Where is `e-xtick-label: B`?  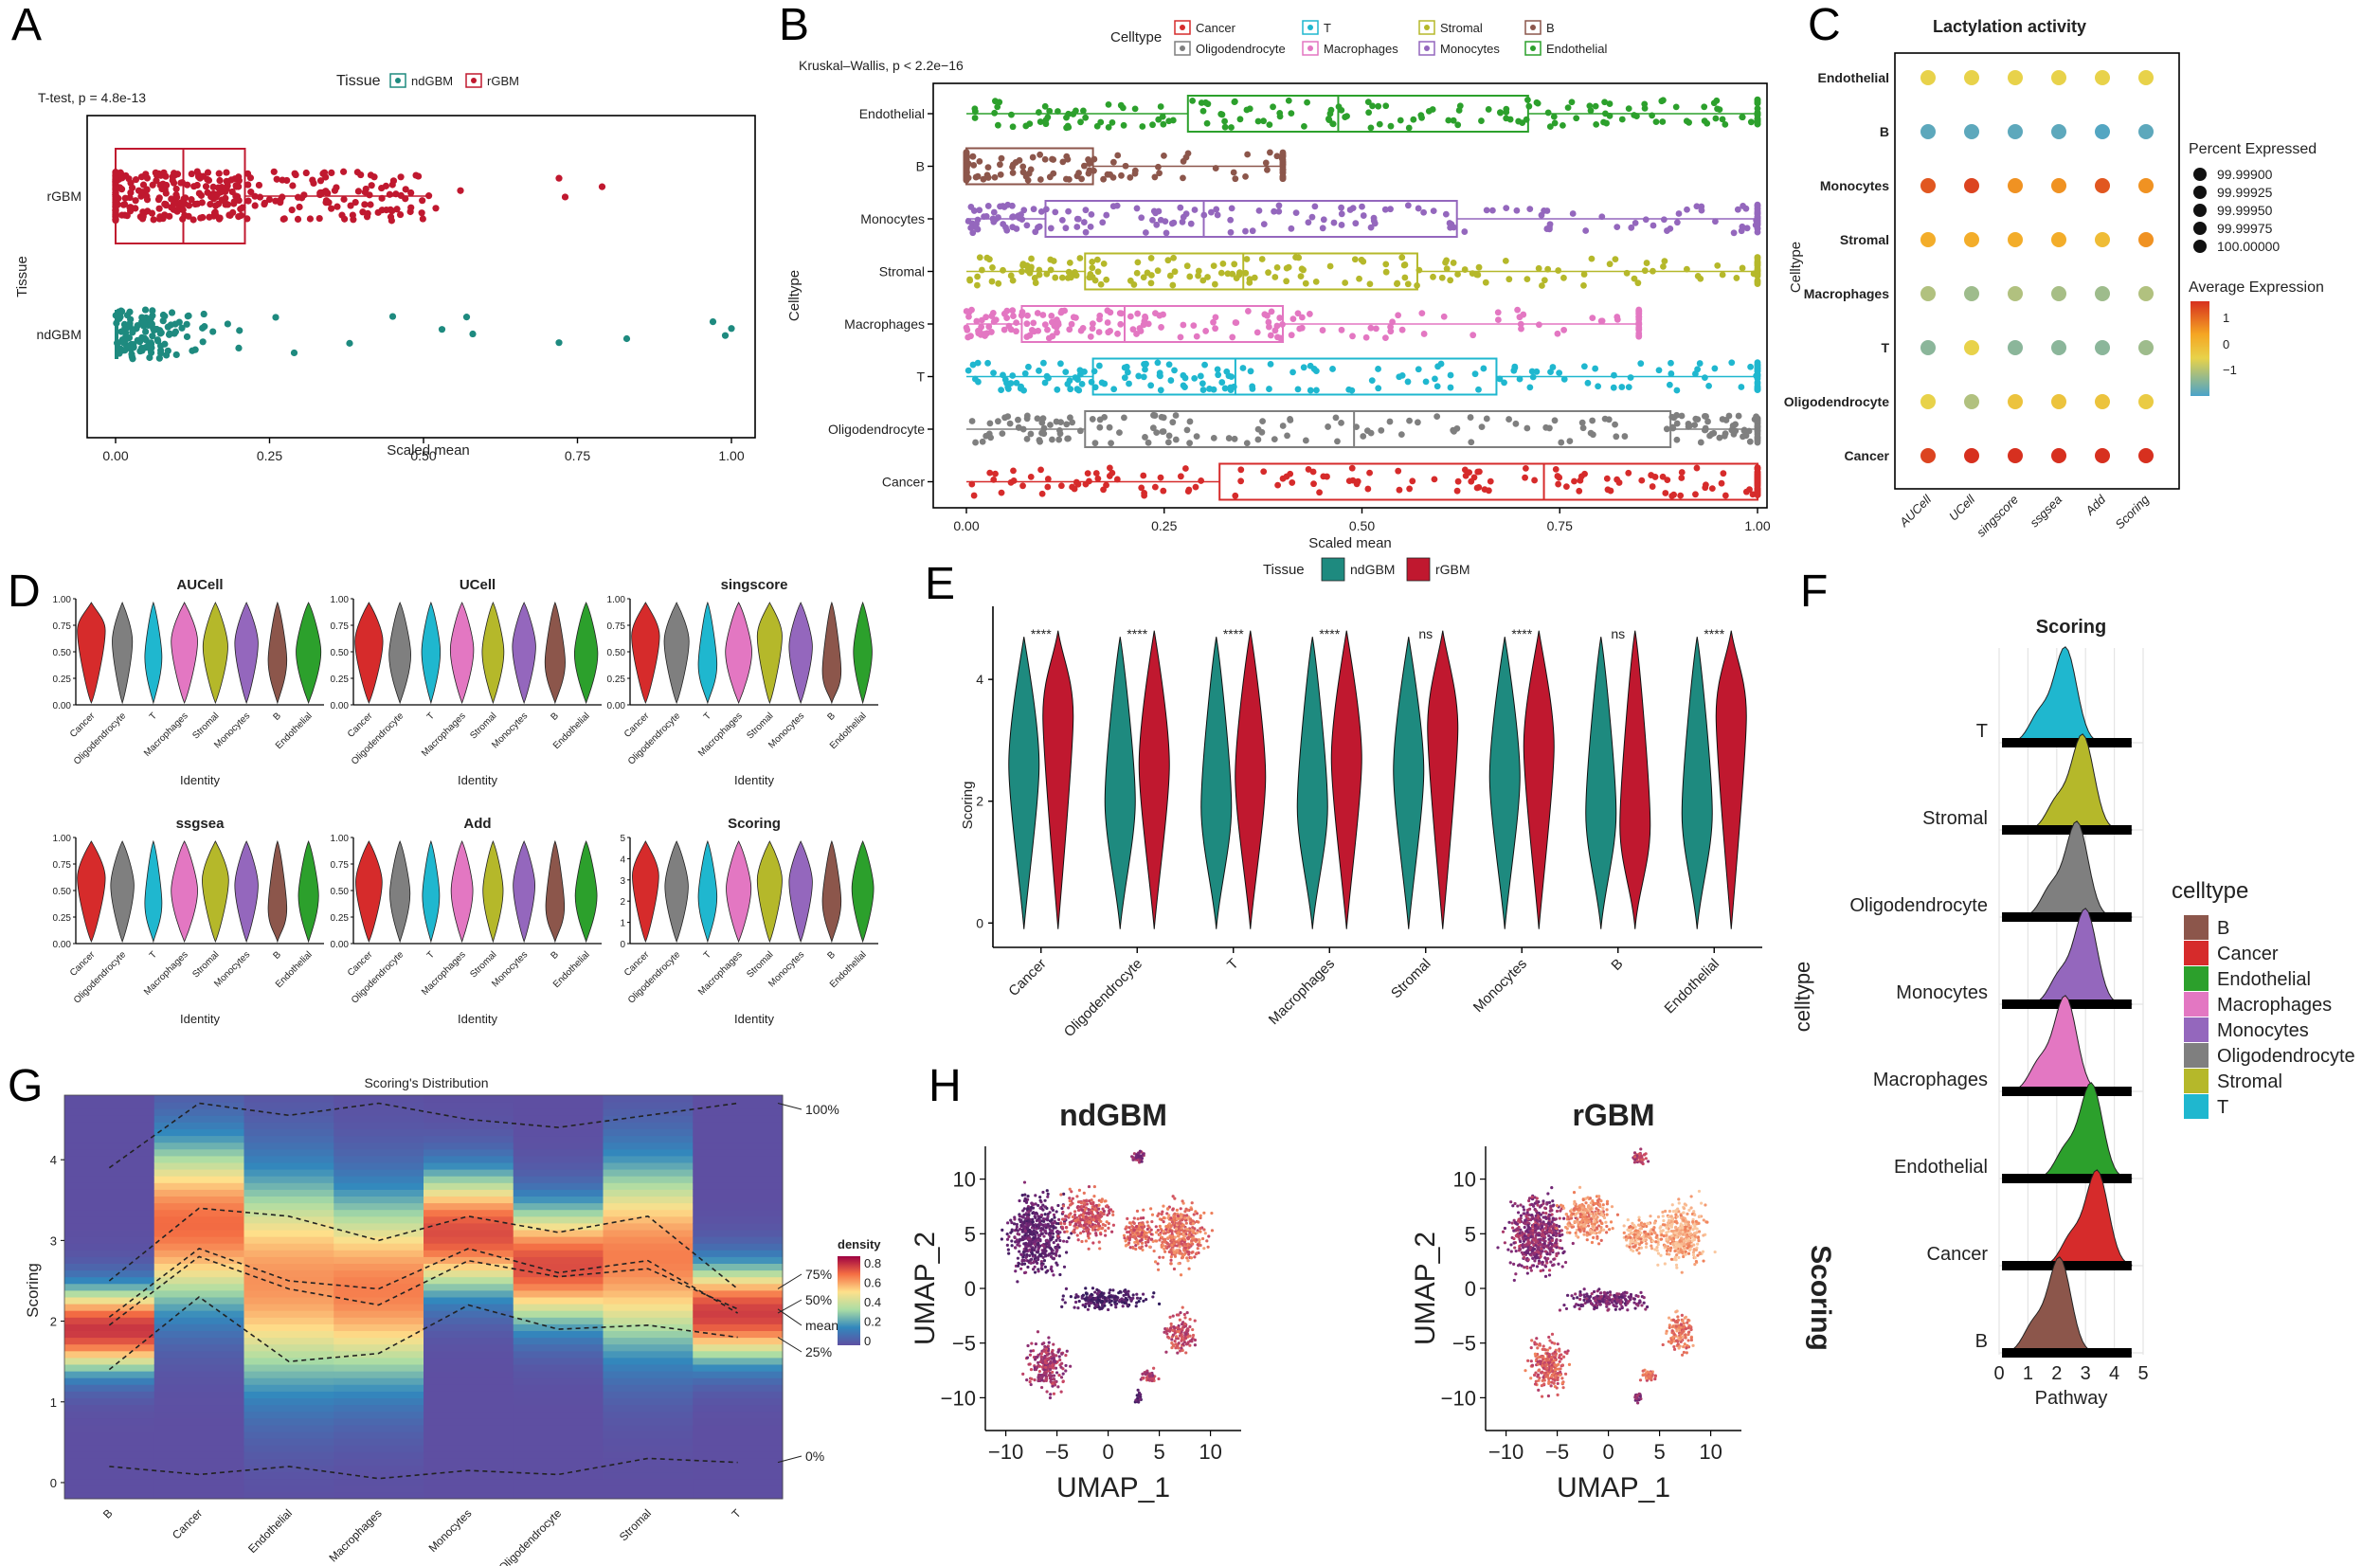
e-xtick-label: B is located at coordinates (1617, 965).